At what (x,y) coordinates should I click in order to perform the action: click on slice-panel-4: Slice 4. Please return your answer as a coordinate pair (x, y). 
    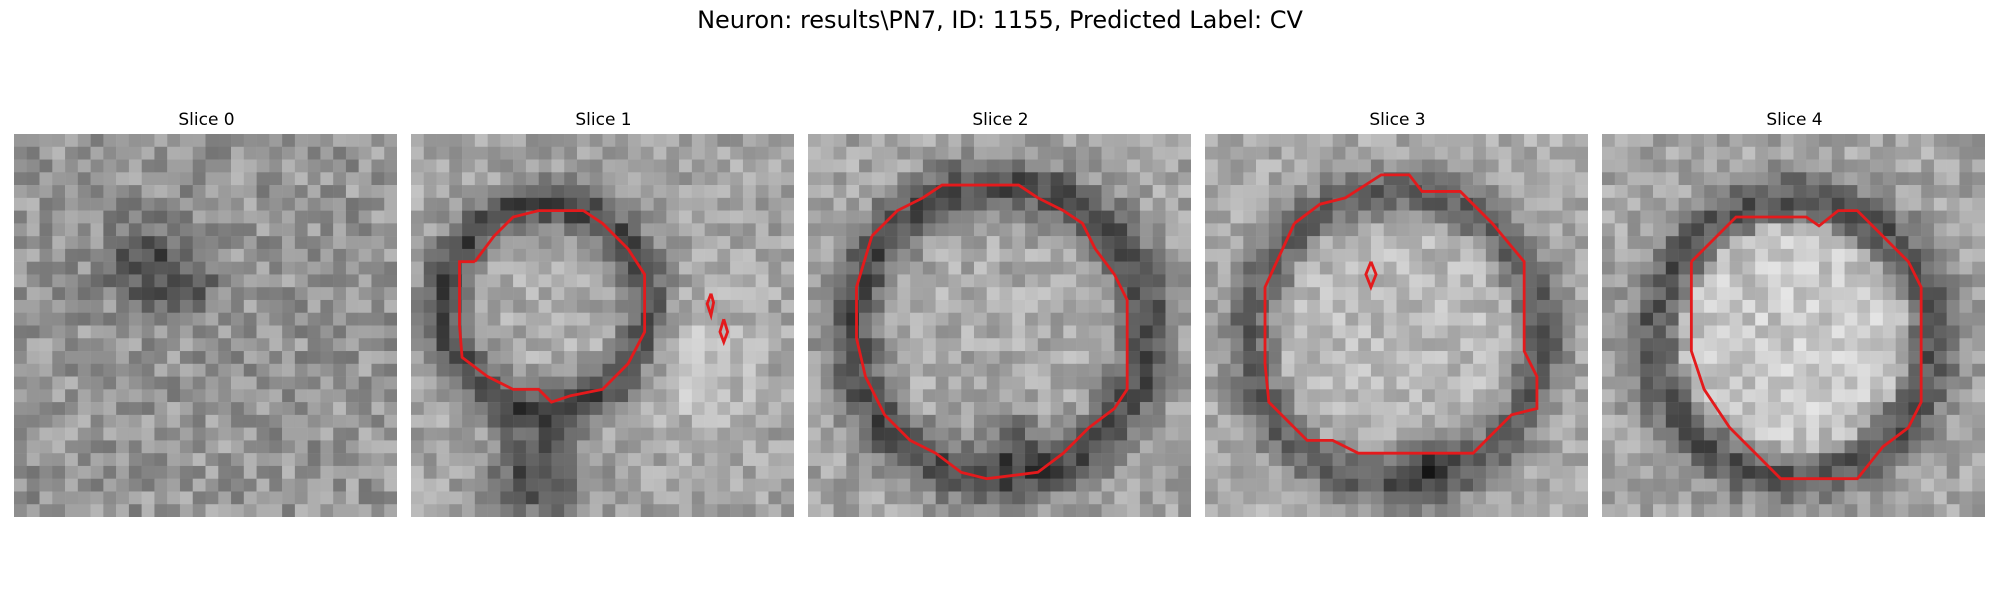
    Looking at the image, I should click on (1794, 313).